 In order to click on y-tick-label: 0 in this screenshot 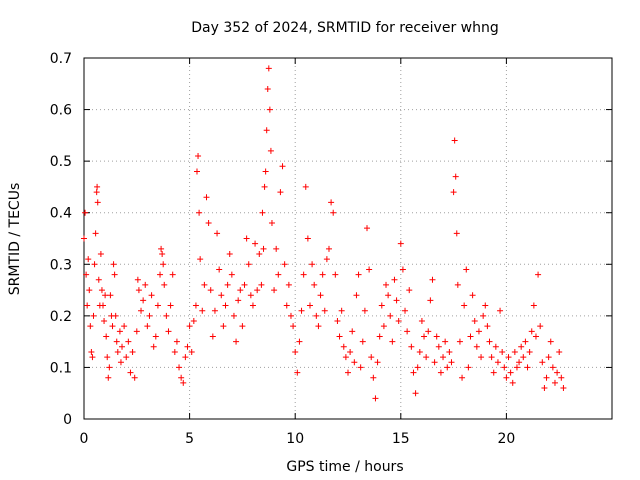, I will do `click(67, 420)`.